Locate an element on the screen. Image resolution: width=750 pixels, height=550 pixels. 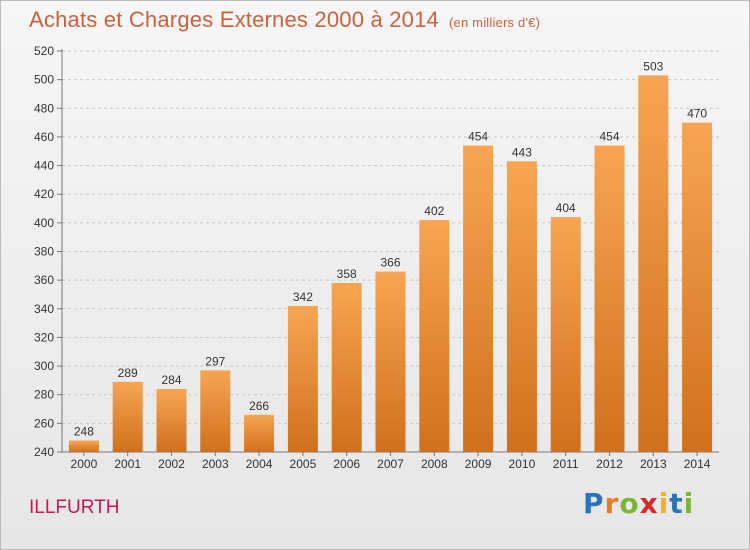
bar-2003 is located at coordinates (215, 411).